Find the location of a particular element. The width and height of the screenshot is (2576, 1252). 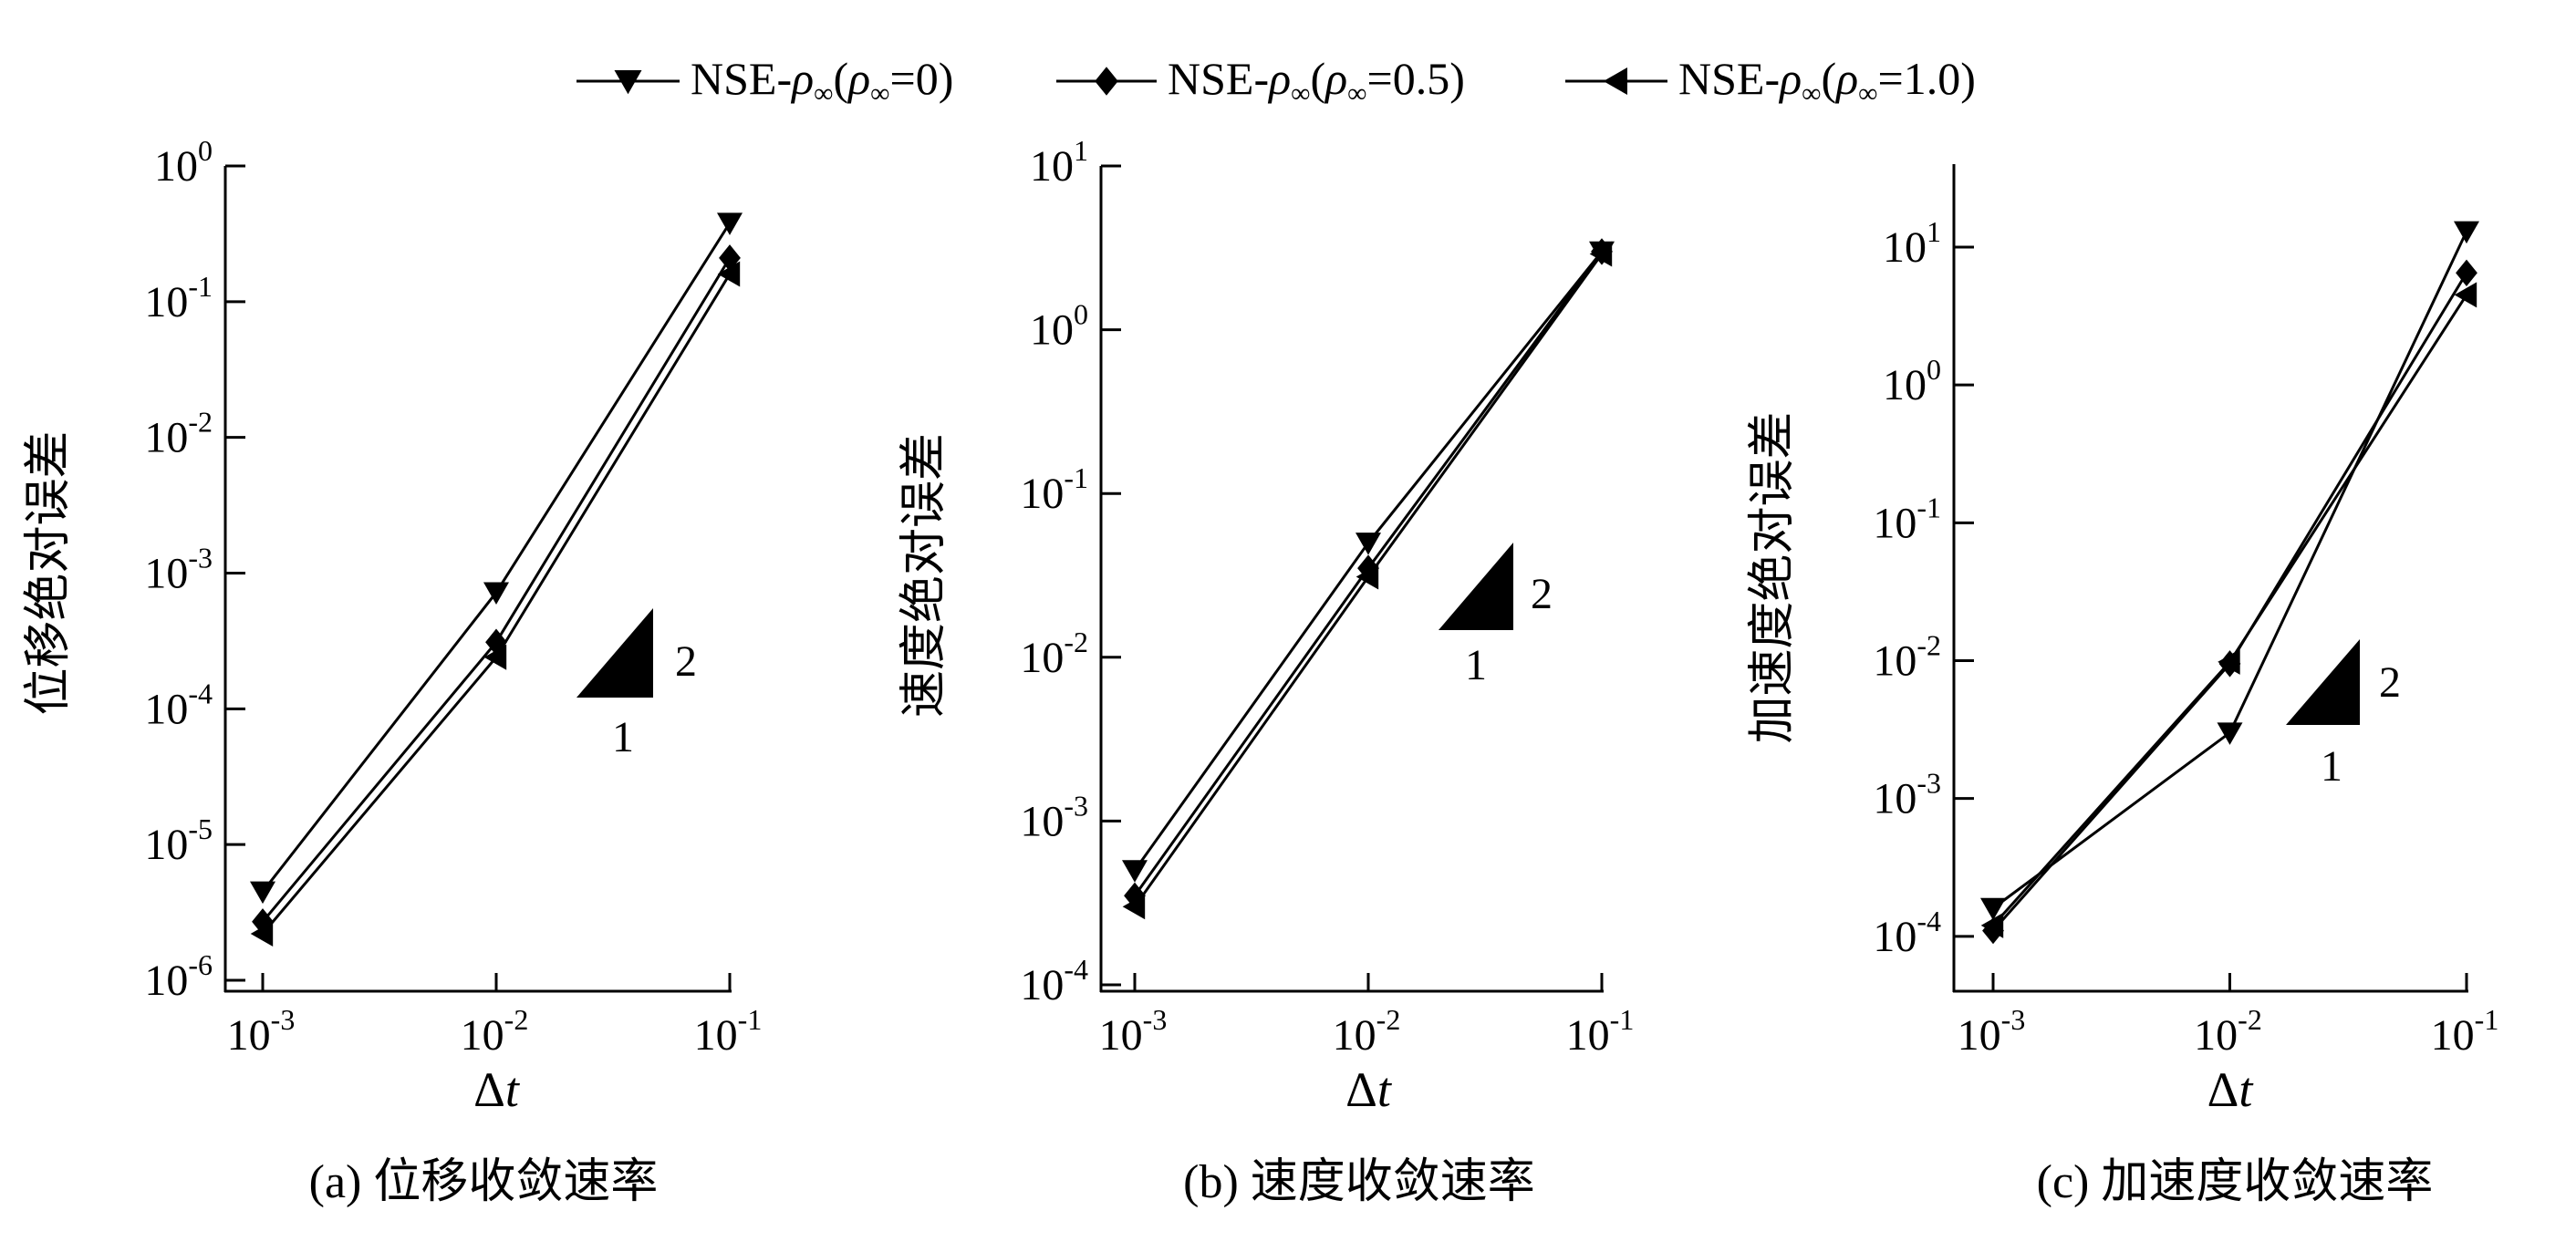

diamond-icon is located at coordinates (1106, 81).